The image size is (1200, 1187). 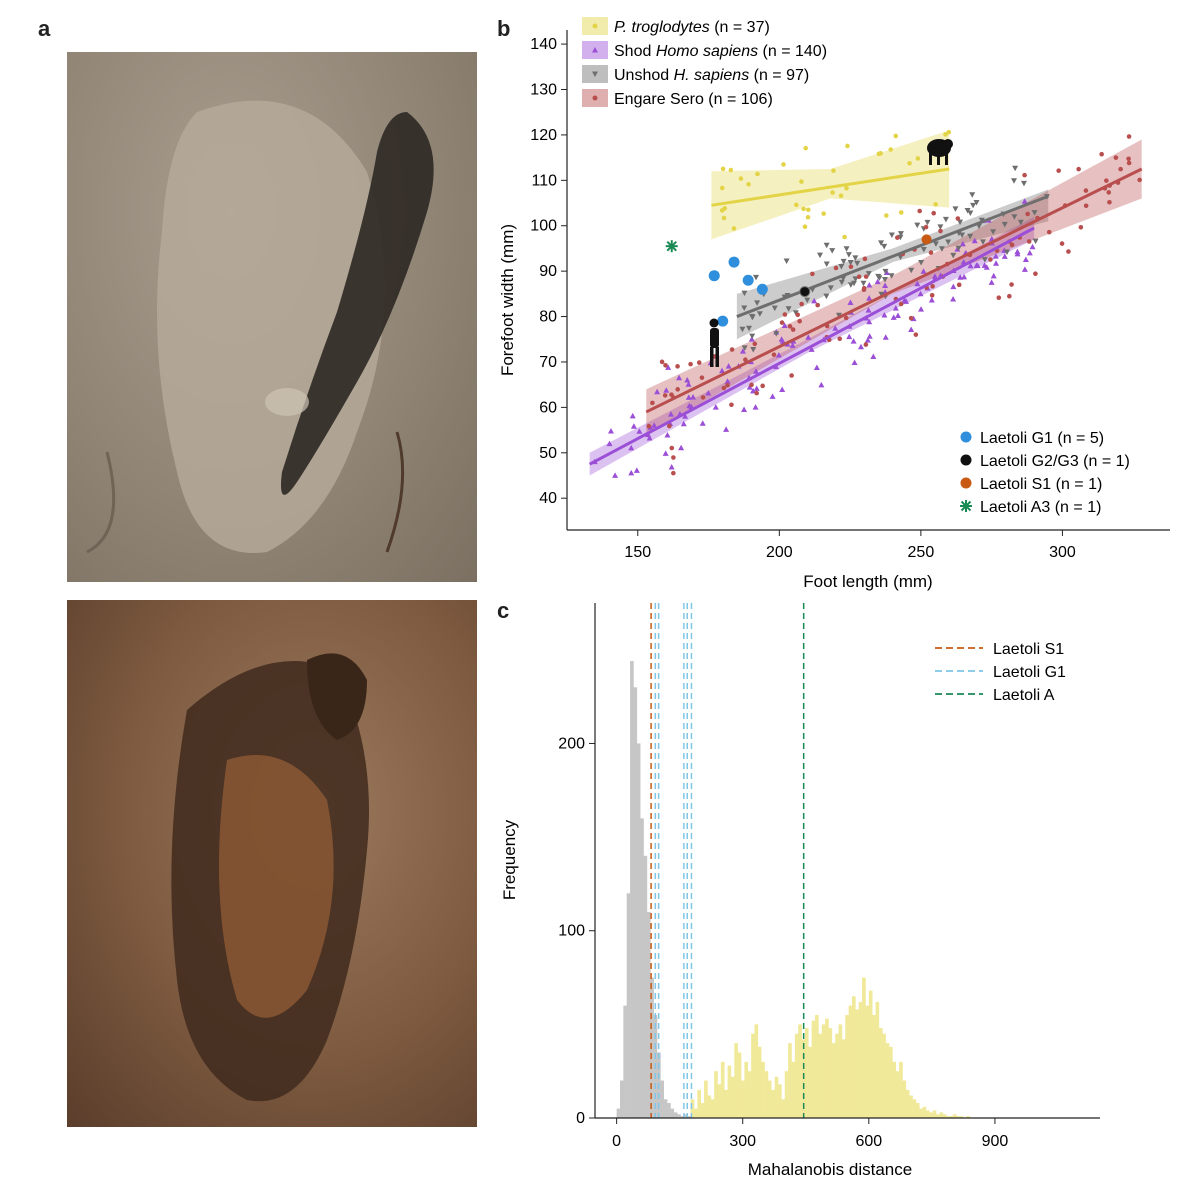 I want to click on scatter-y-tick-label: 140, so click(x=543, y=44).